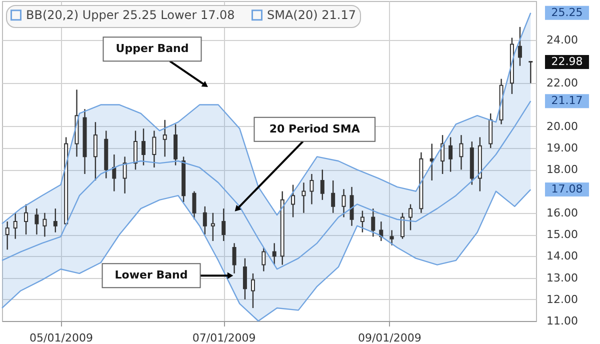  Describe the element at coordinates (562, 256) in the screenshot. I see `y-tick-label: 14.00` at that location.